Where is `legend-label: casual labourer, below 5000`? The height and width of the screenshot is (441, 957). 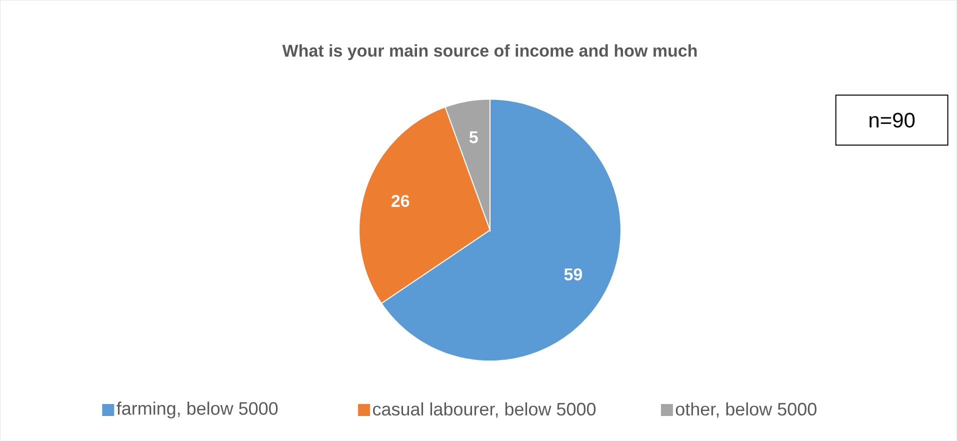 legend-label: casual labourer, below 5000 is located at coordinates (484, 410).